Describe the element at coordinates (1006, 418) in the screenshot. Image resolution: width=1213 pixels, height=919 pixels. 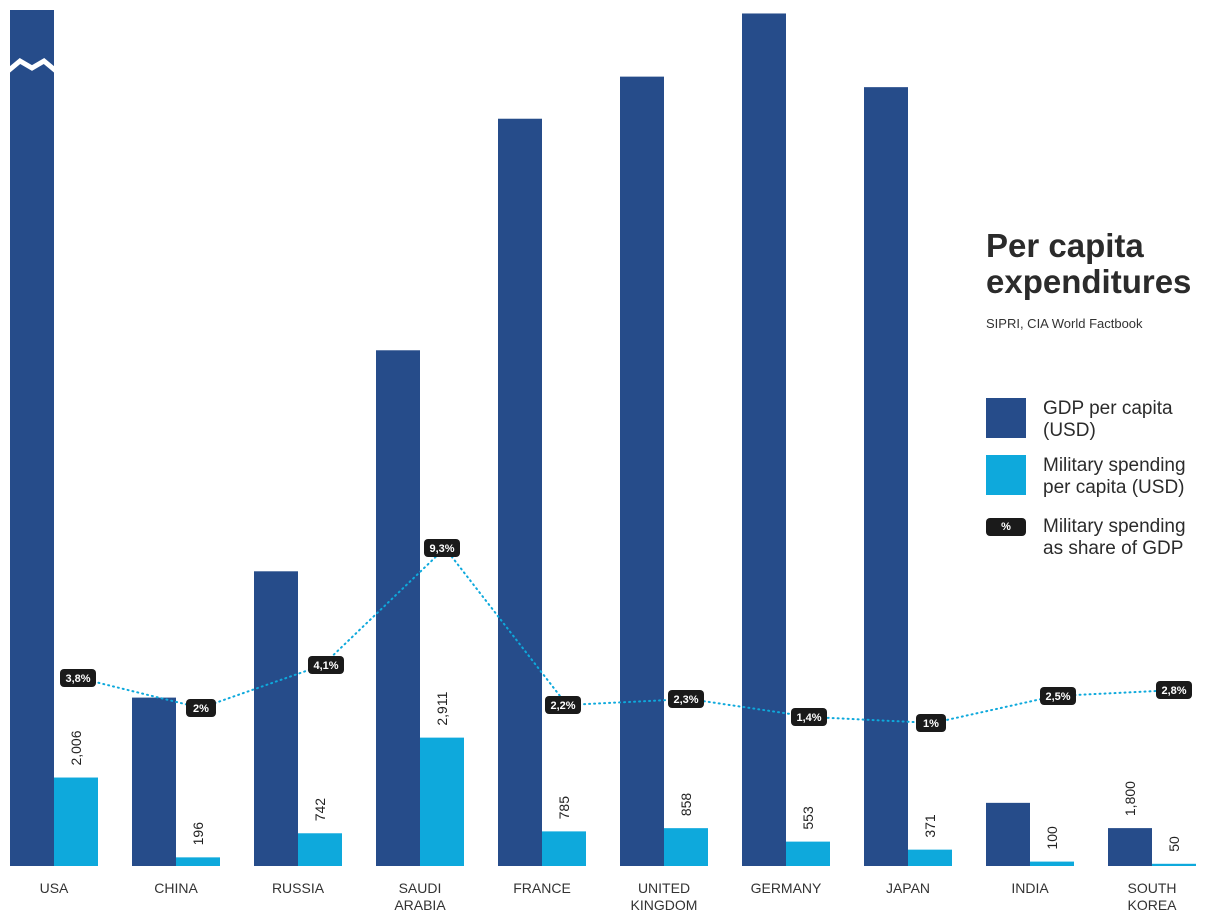
I see `legend-swatch-gdp` at that location.